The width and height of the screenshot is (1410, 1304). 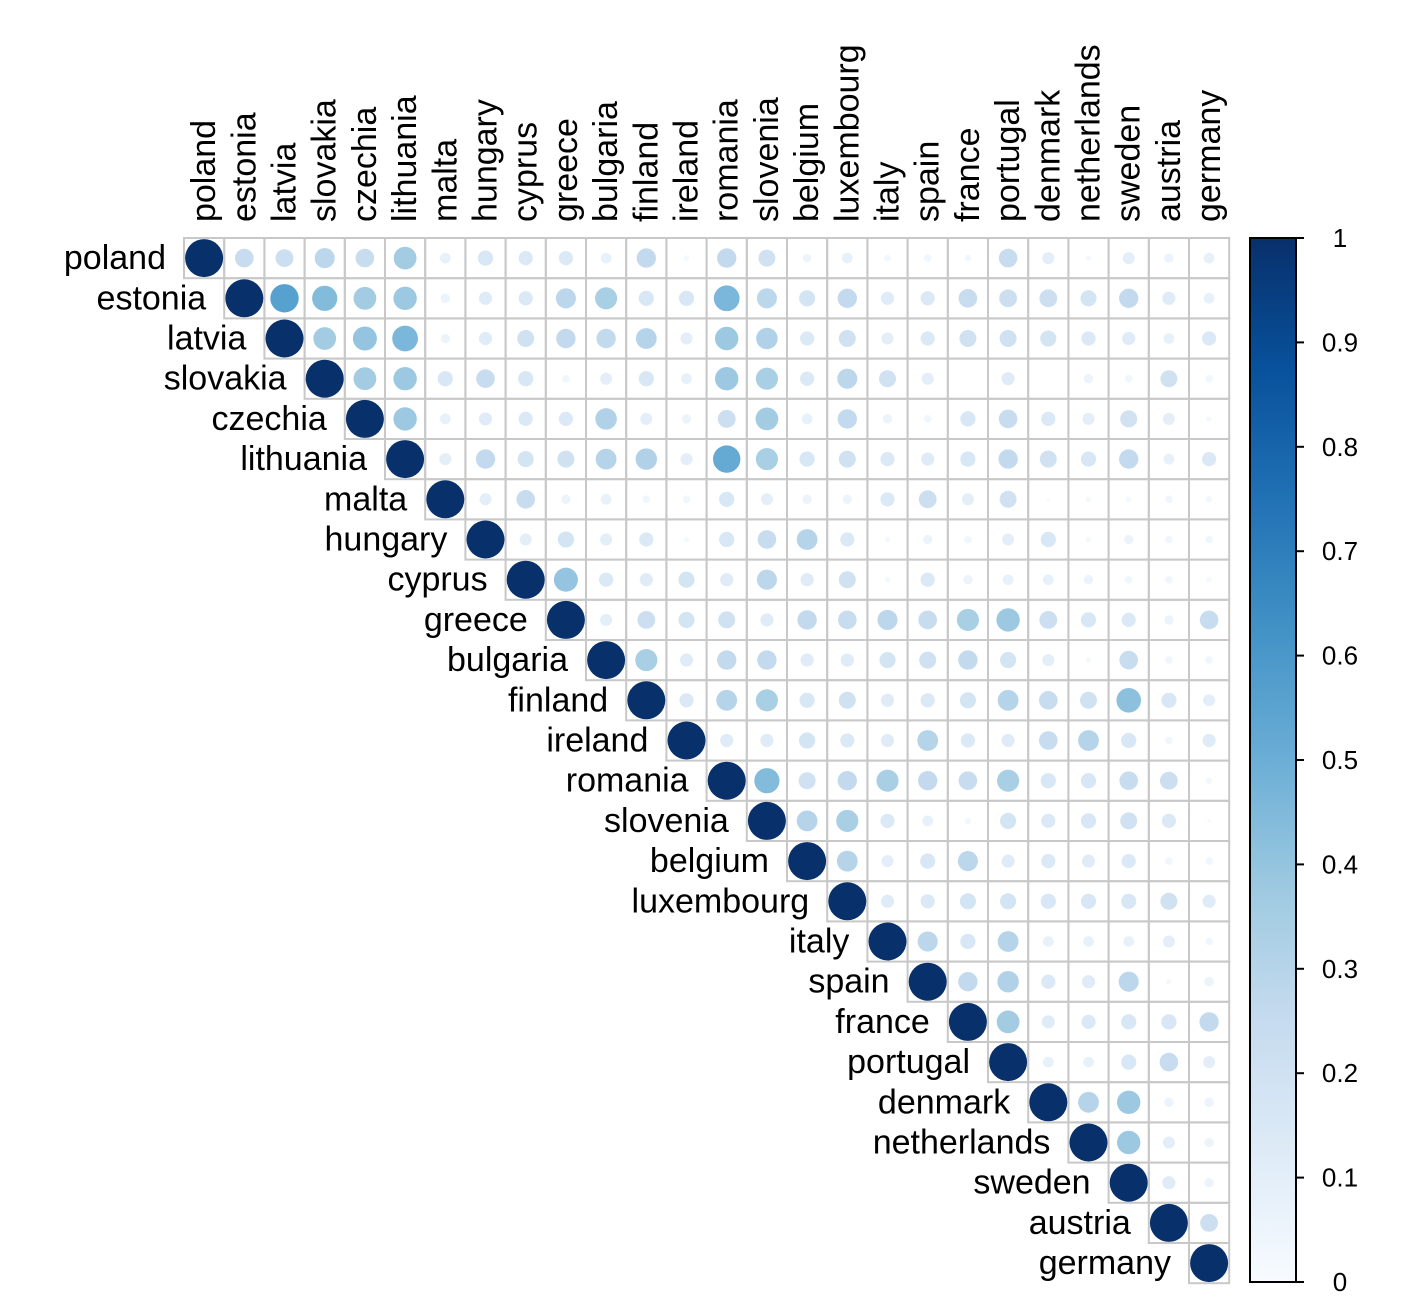 I want to click on point-luxembourg-netherlands, so click(x=1088, y=901).